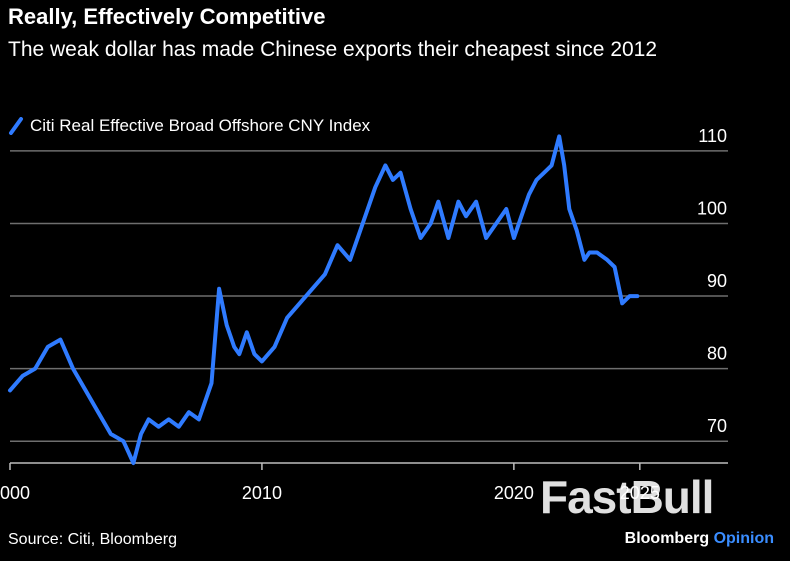 The height and width of the screenshot is (561, 790). Describe the element at coordinates (712, 136) in the screenshot. I see `y-tick-label: 110` at that location.